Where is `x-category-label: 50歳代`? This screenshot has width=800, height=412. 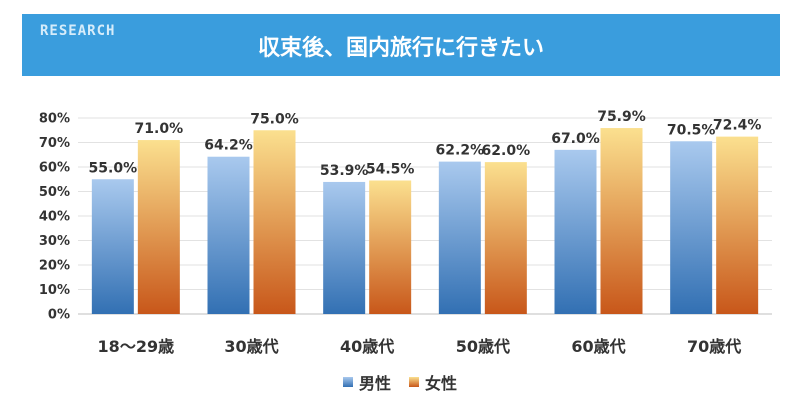
x-category-label: 50歳代 is located at coordinates (483, 346).